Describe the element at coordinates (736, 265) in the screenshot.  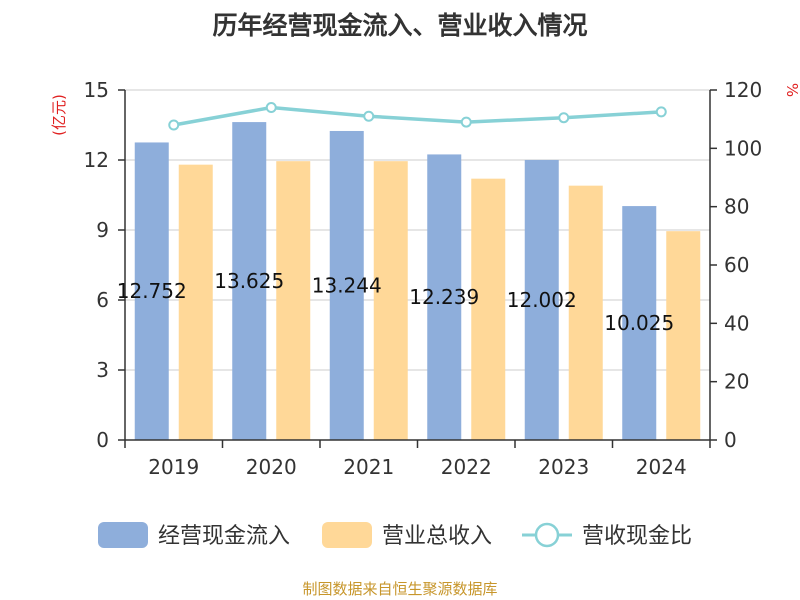
I see `right-tick-label: 60` at that location.